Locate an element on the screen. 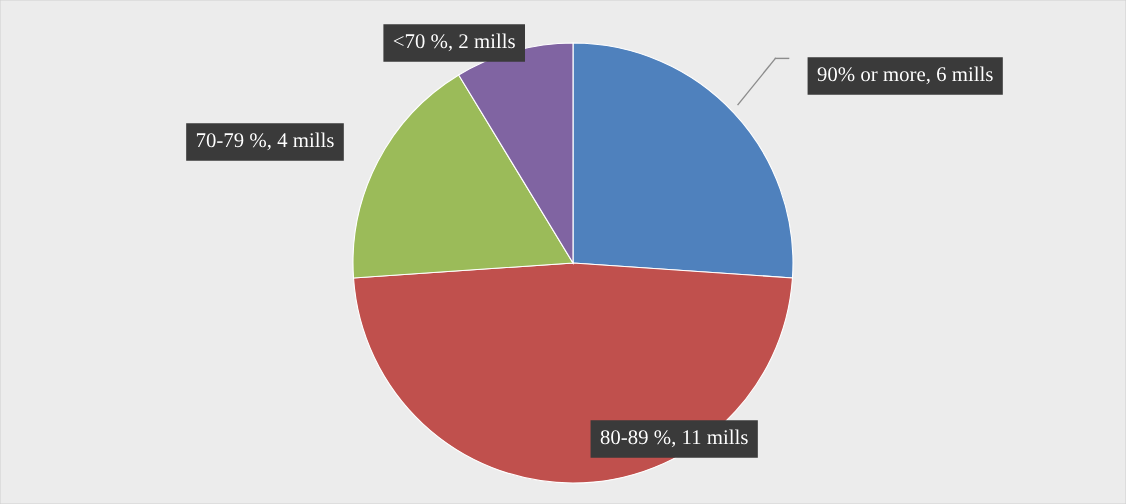  slice-label: <70 %, 2 mills is located at coordinates (454, 42).